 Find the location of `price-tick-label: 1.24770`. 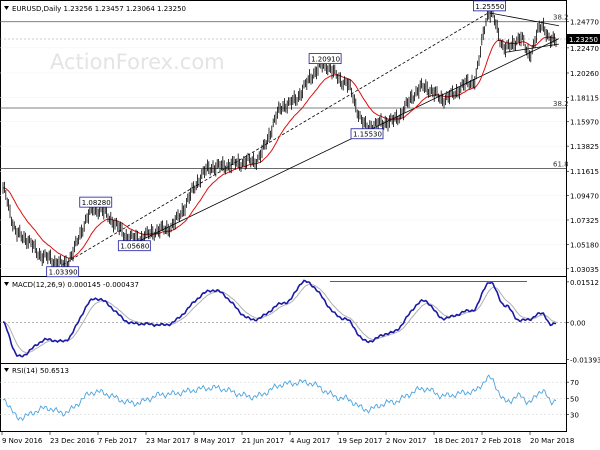

price-tick-label: 1.24770 is located at coordinates (584, 23).